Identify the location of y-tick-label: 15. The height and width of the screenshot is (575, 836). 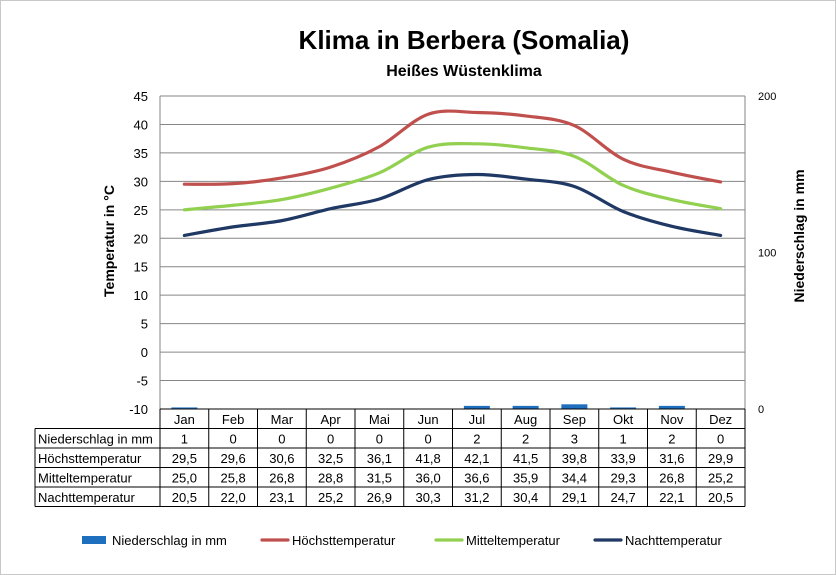
(141, 267).